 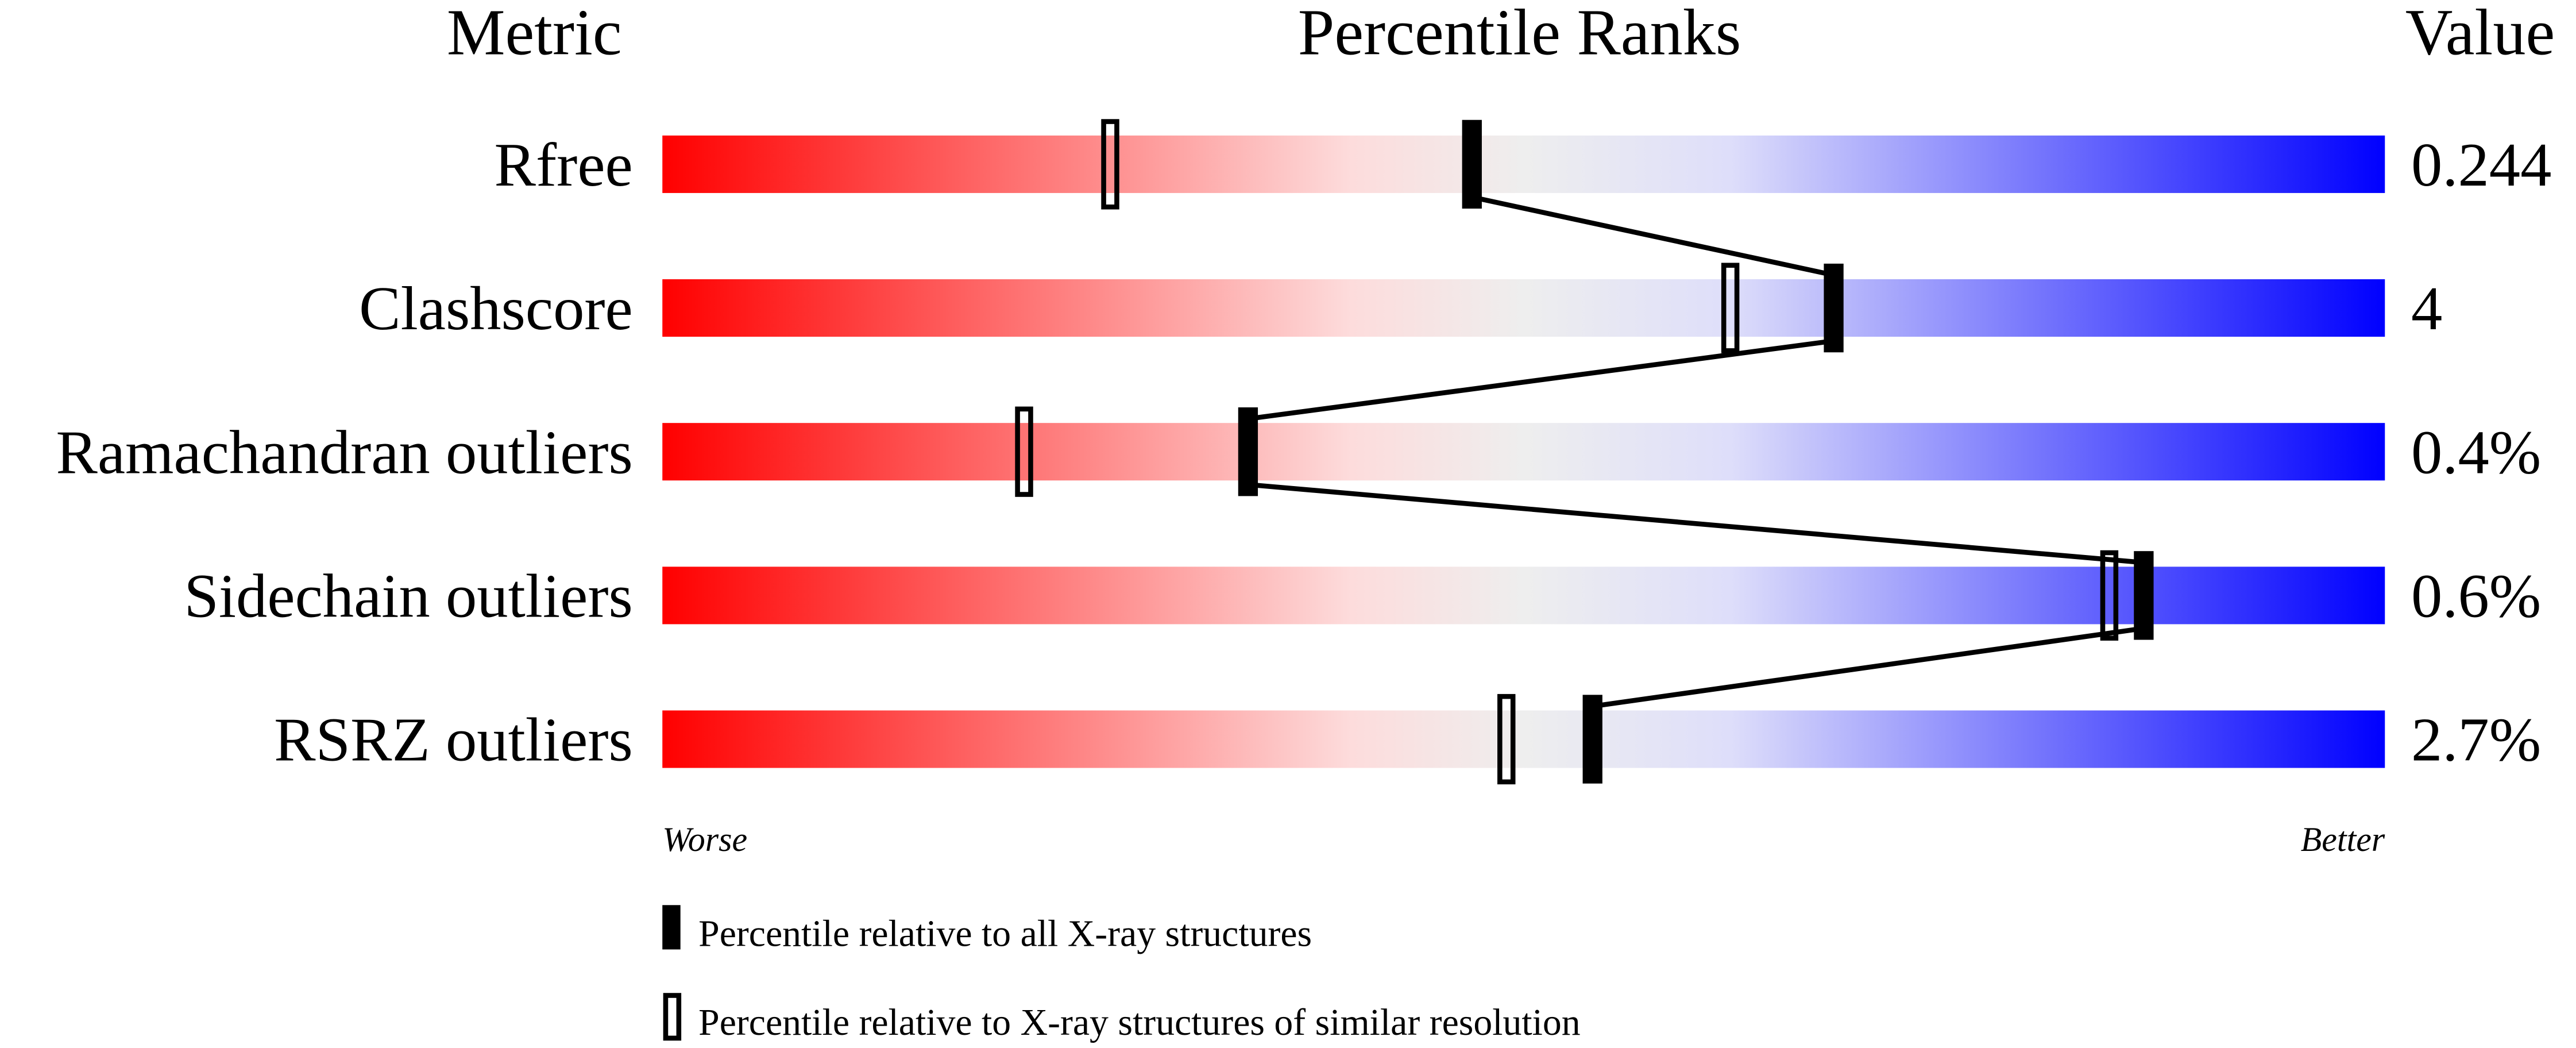 I want to click on axis-label-better: Better, so click(x=2343, y=839).